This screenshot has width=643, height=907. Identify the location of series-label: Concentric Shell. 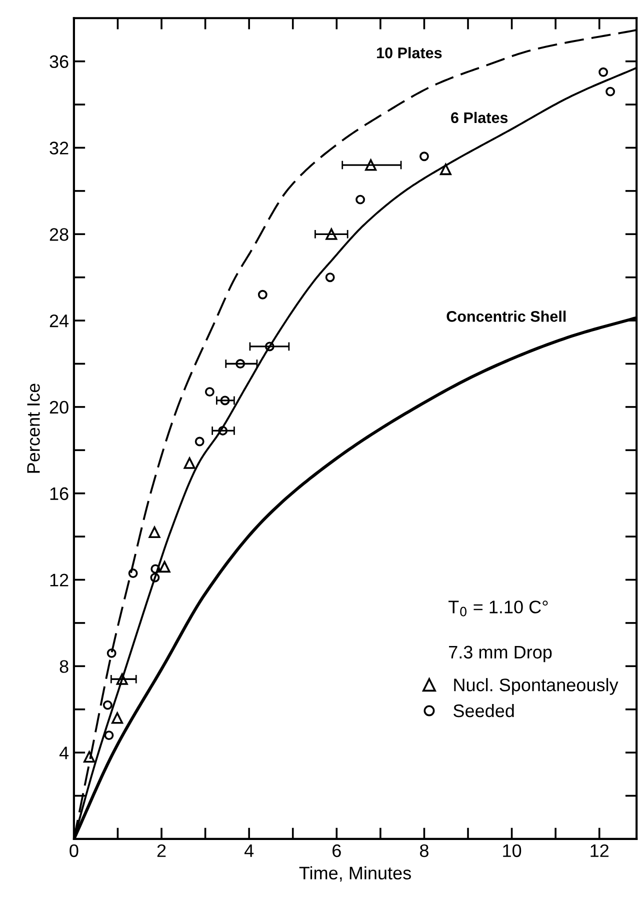
(506, 316).